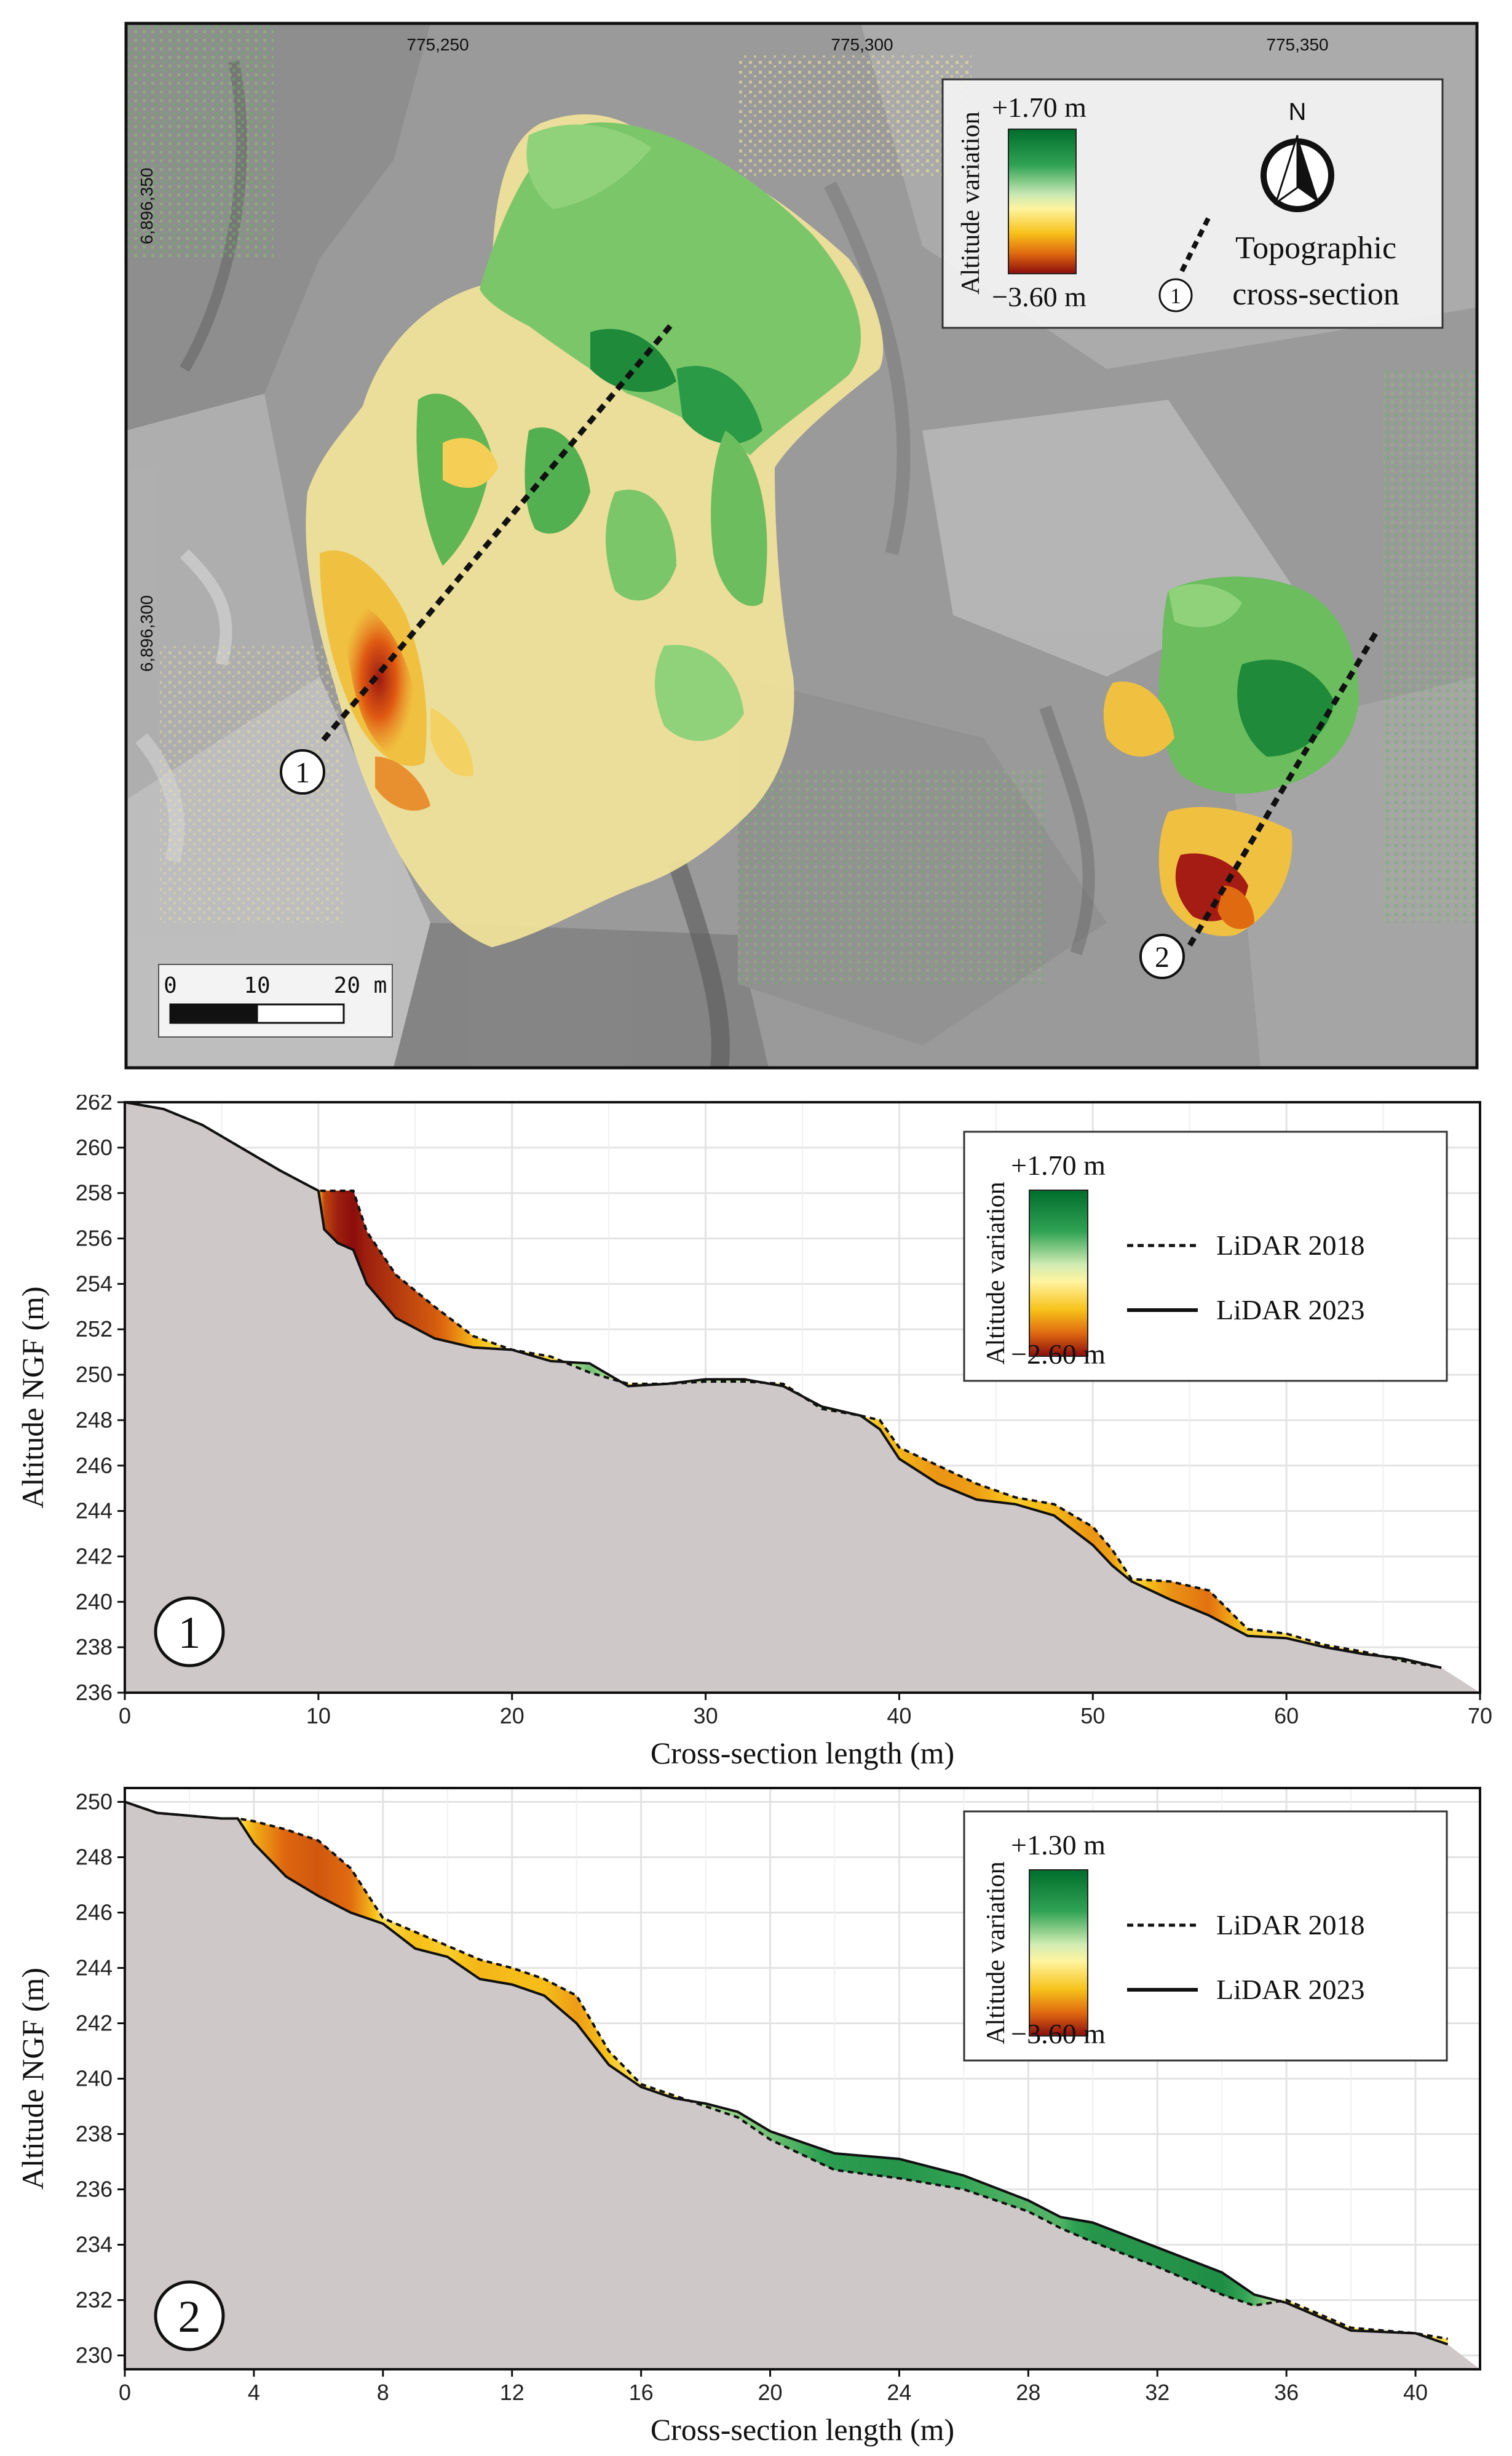 The width and height of the screenshot is (1512, 2456). Describe the element at coordinates (1043, 201) in the screenshot. I see `map-color-ramp` at that location.